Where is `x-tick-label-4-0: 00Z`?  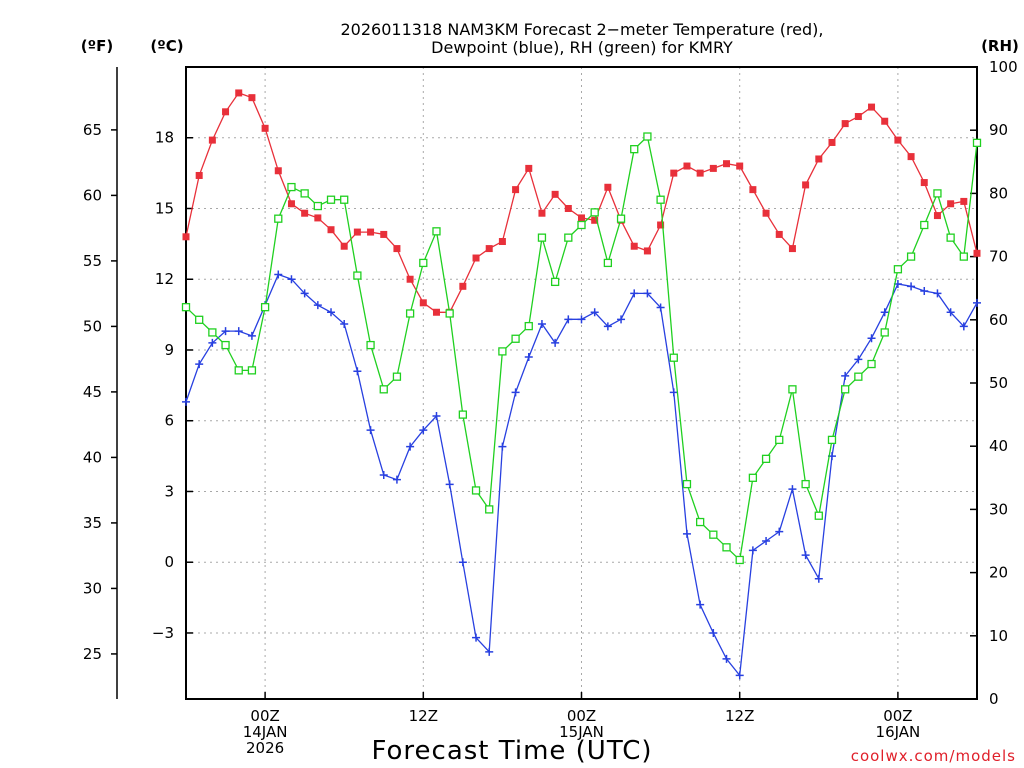
x-tick-label-4-0: 00Z is located at coordinates (897, 716).